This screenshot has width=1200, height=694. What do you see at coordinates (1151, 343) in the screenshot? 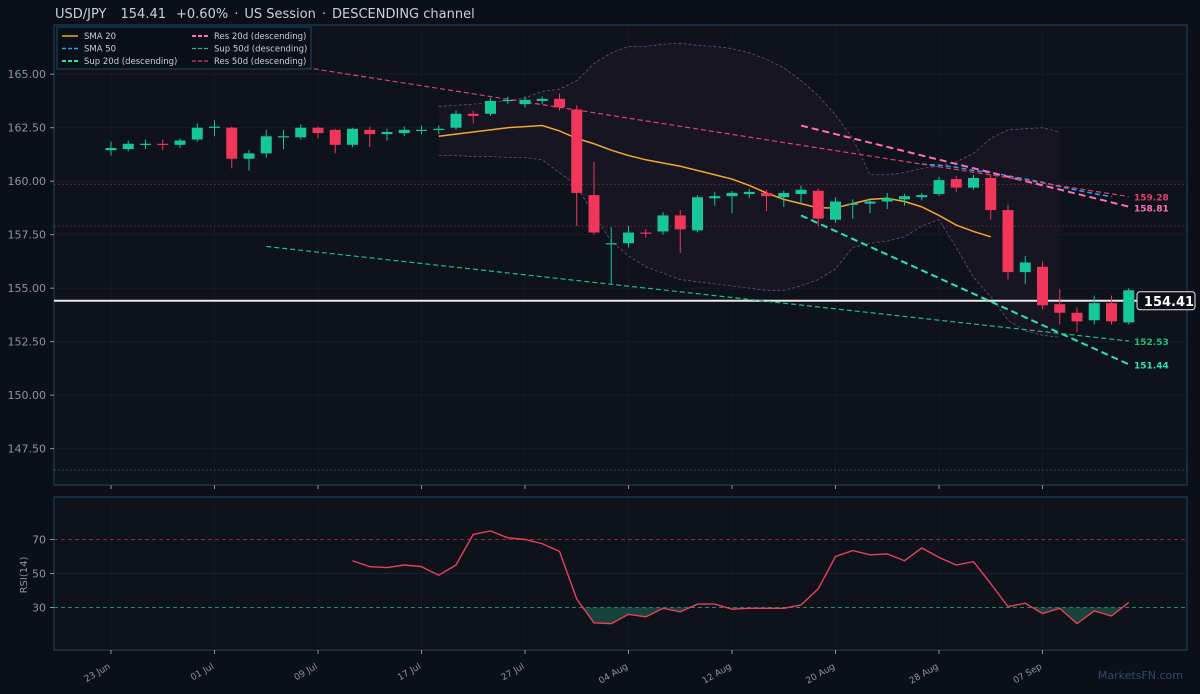
I see `end-label: 152.53` at bounding box center [1151, 343].